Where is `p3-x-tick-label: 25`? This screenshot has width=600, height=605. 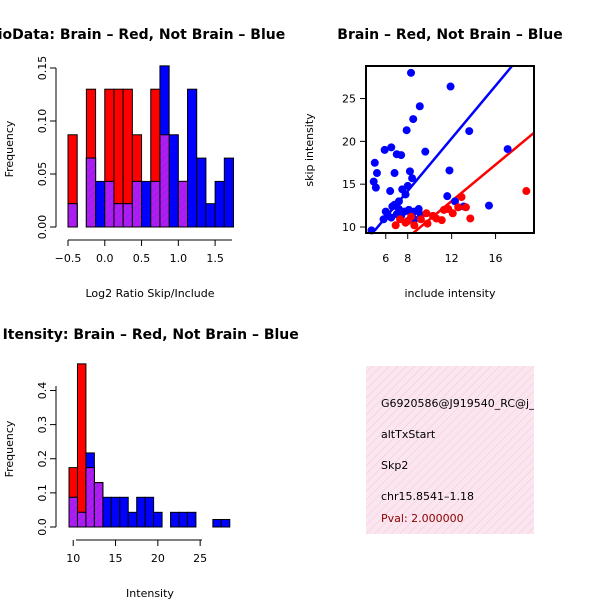
p3-x-tick-label: 25 is located at coordinates (200, 558).